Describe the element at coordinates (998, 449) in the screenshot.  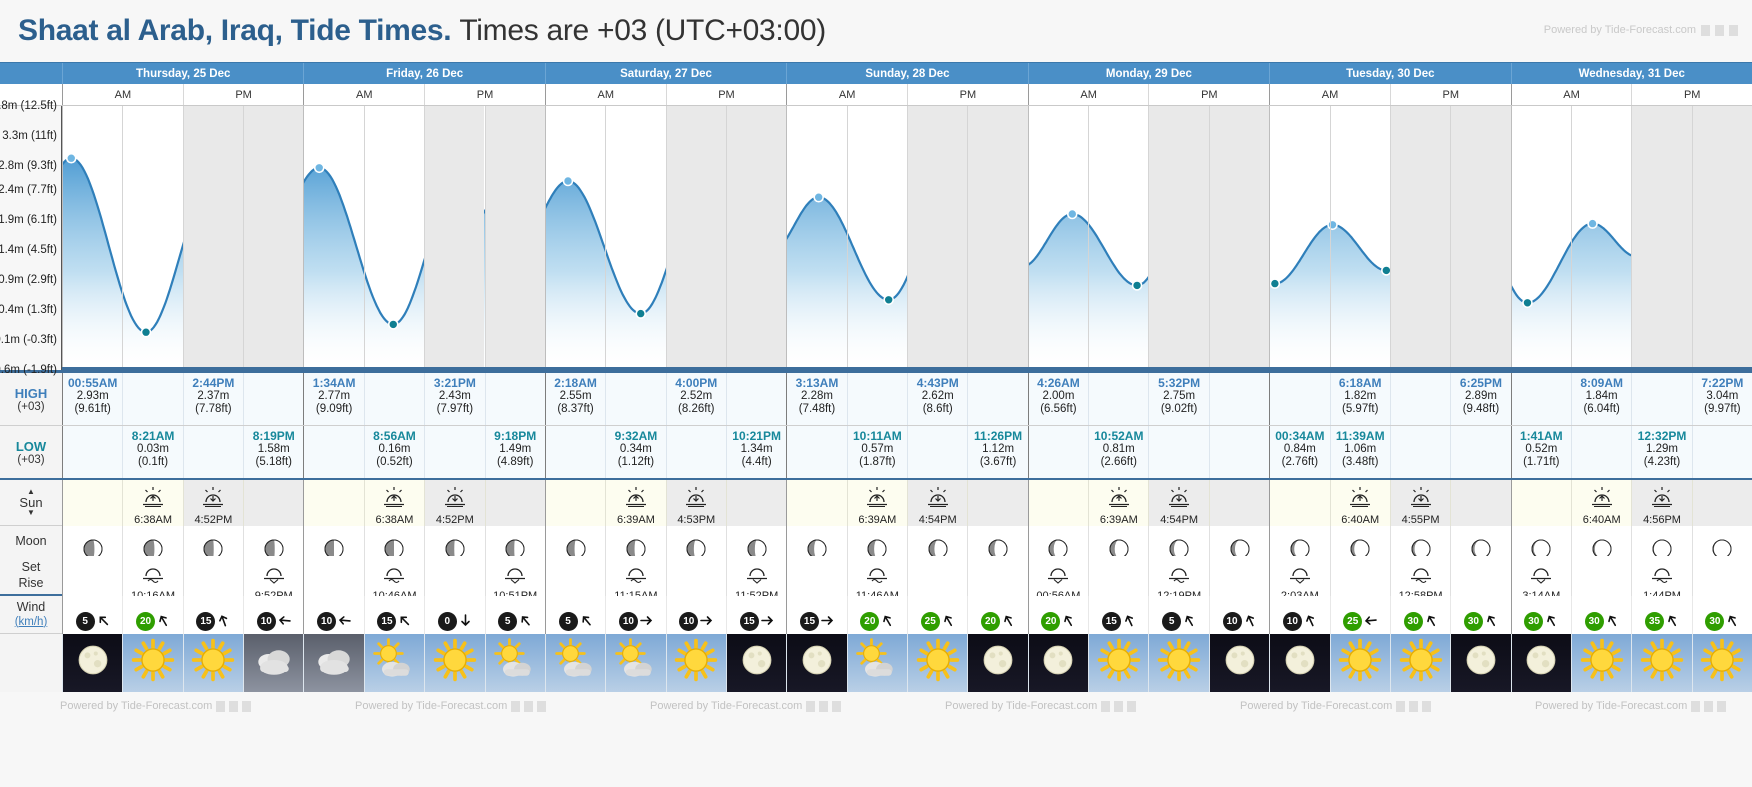
I see `low-tide-metres-15: 1.12m` at that location.